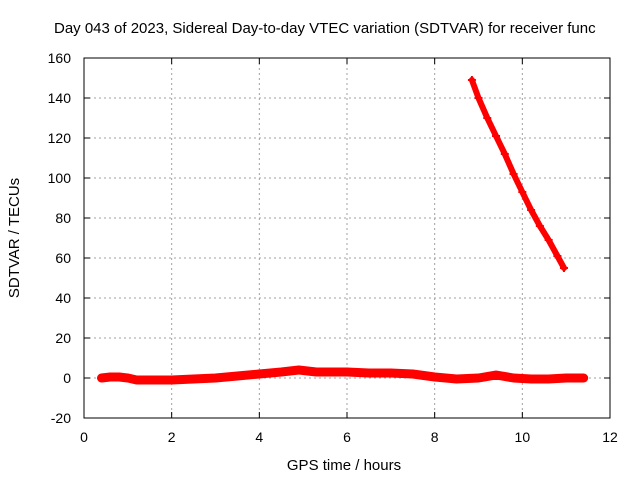  What do you see at coordinates (259, 437) in the screenshot?
I see `x-tick-label: 4` at bounding box center [259, 437].